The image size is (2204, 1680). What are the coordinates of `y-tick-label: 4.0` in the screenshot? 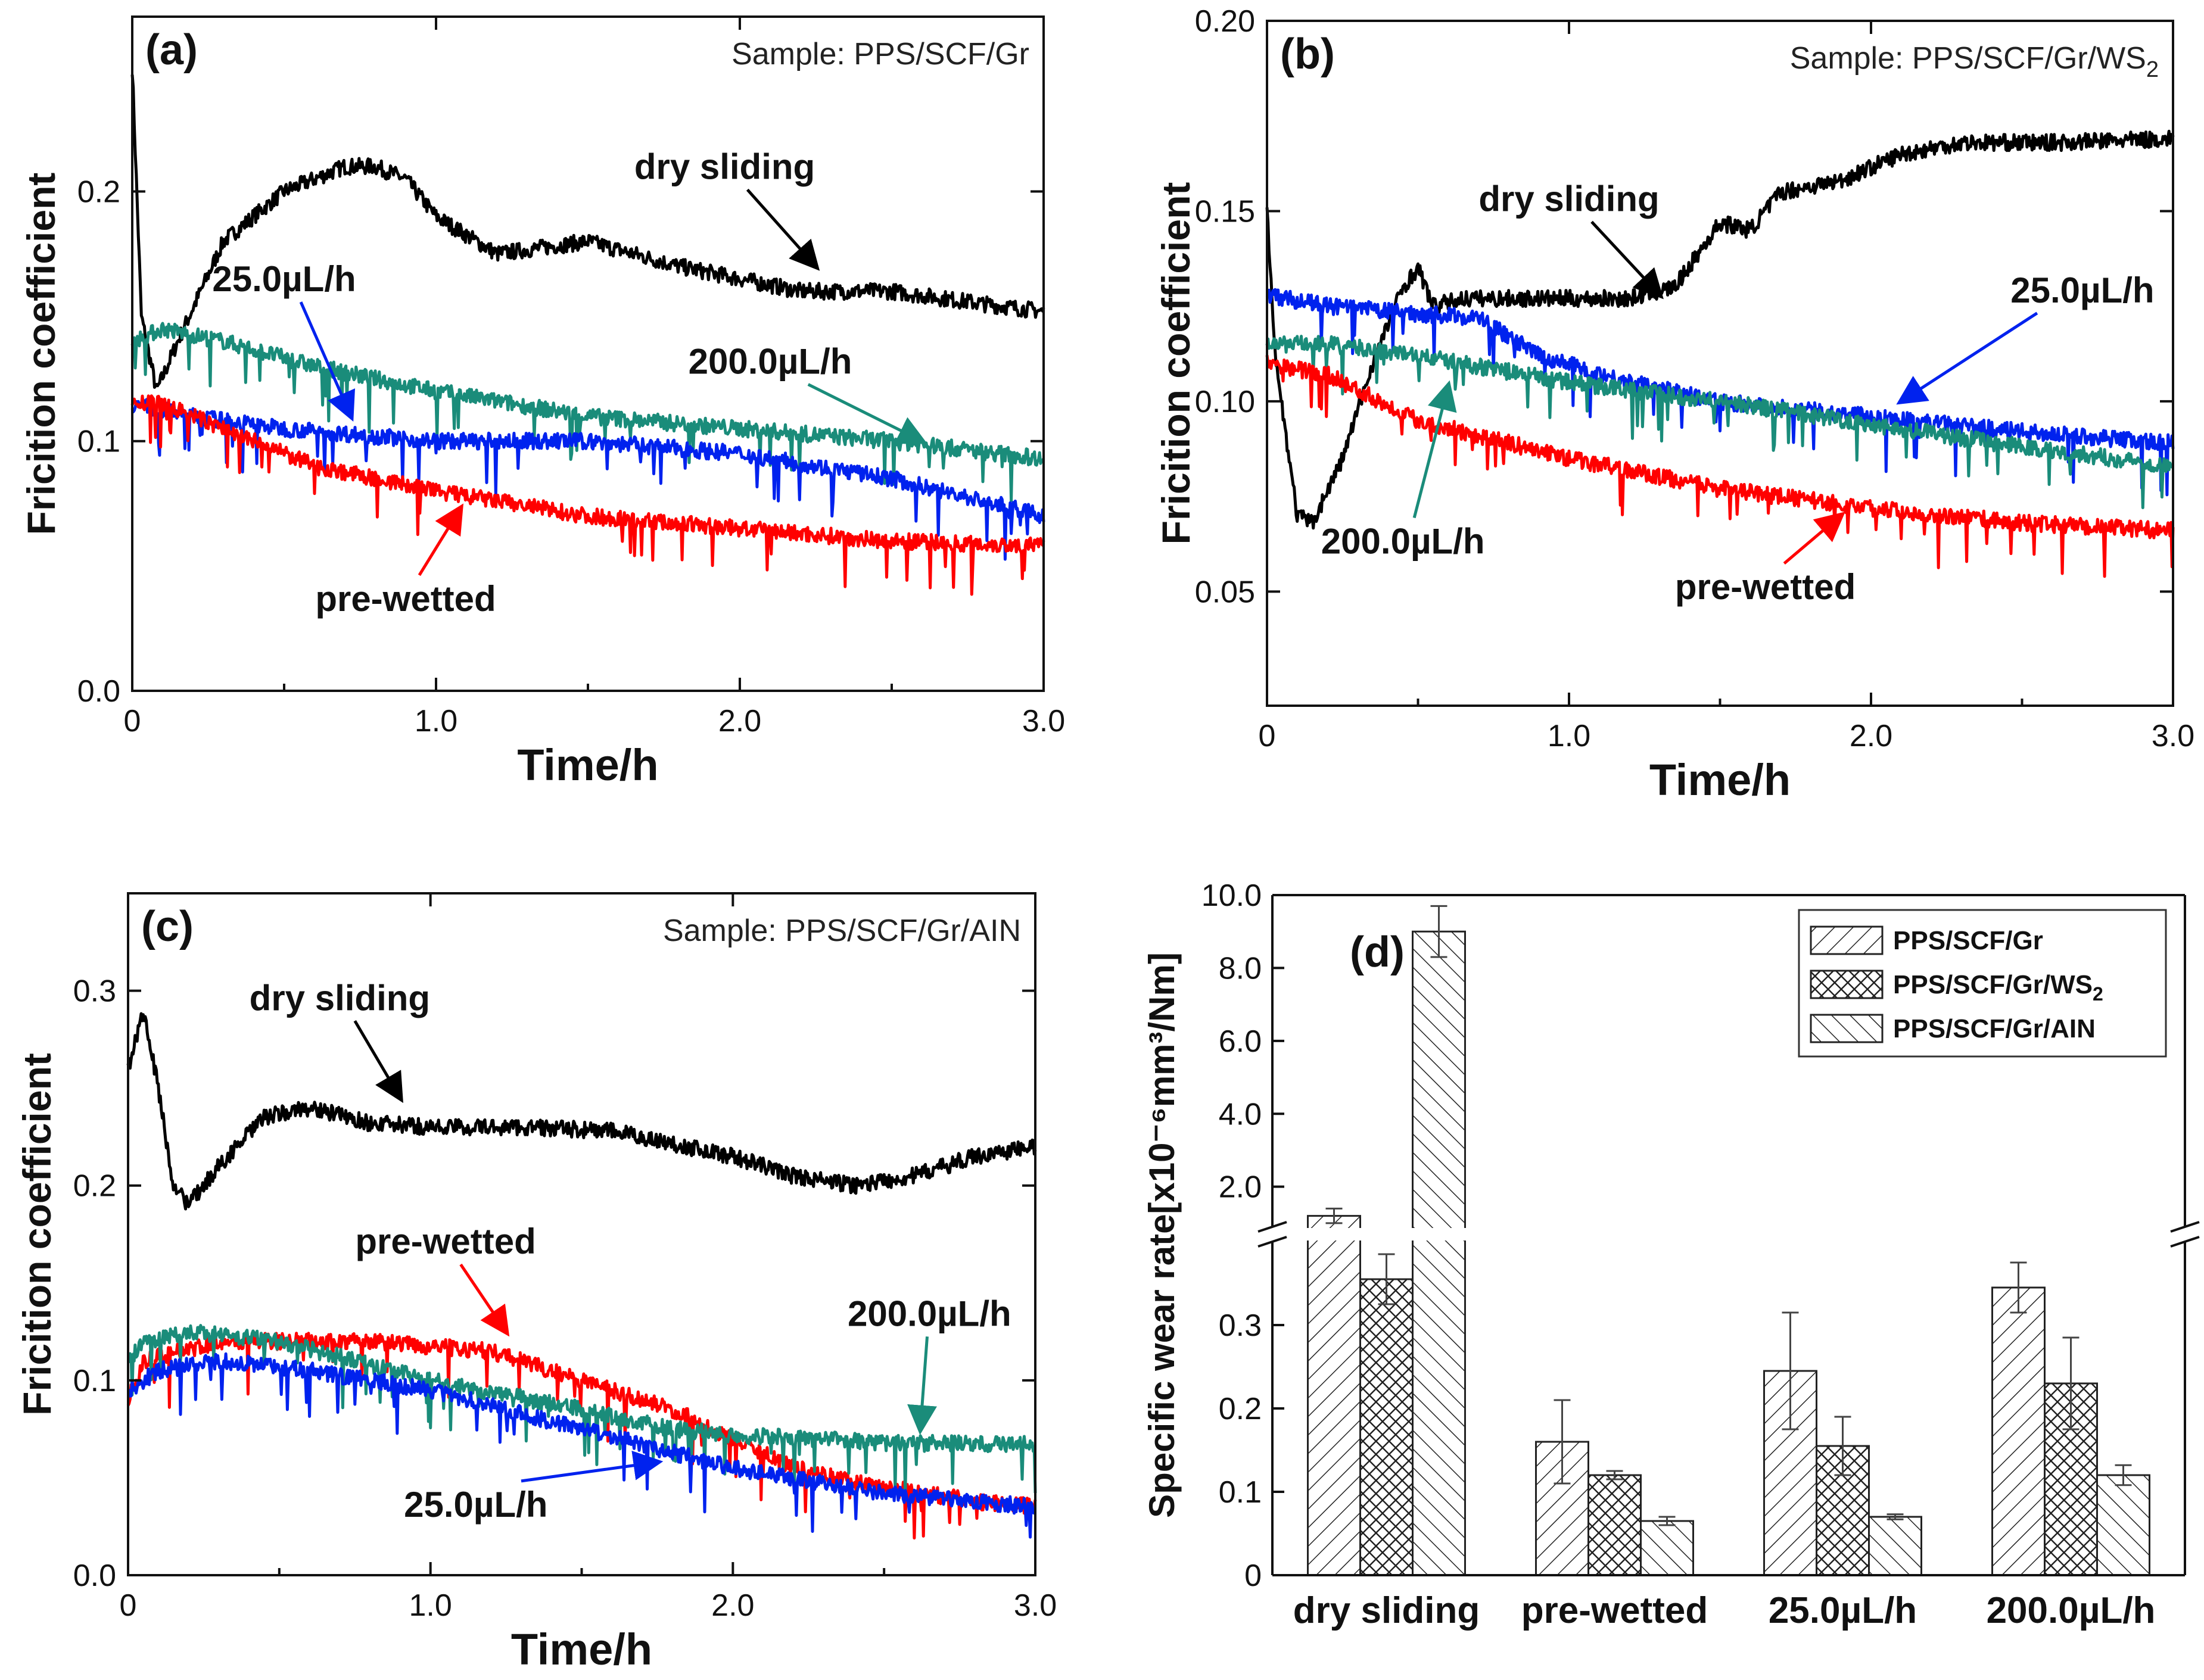 It's located at (1241, 1114).